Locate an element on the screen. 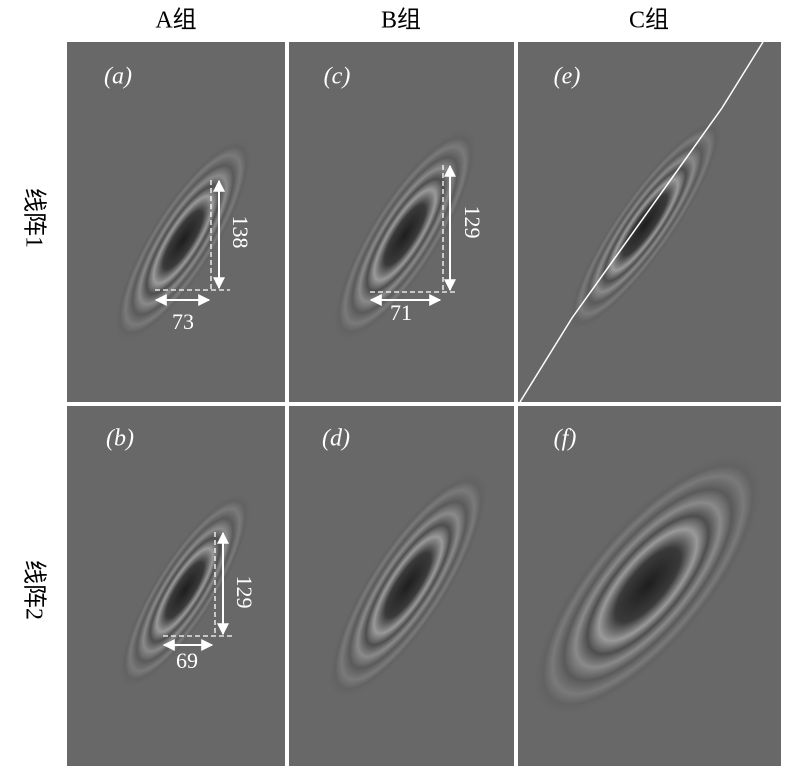 This screenshot has height=778, width=795. row-header: 线阵2 is located at coordinates (33, 590).